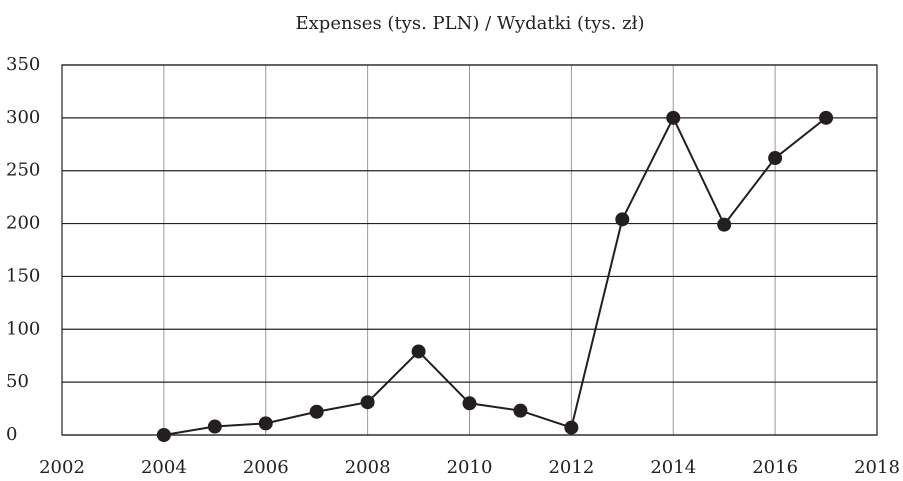  I want to click on y-tick-label: 250, so click(23, 170).